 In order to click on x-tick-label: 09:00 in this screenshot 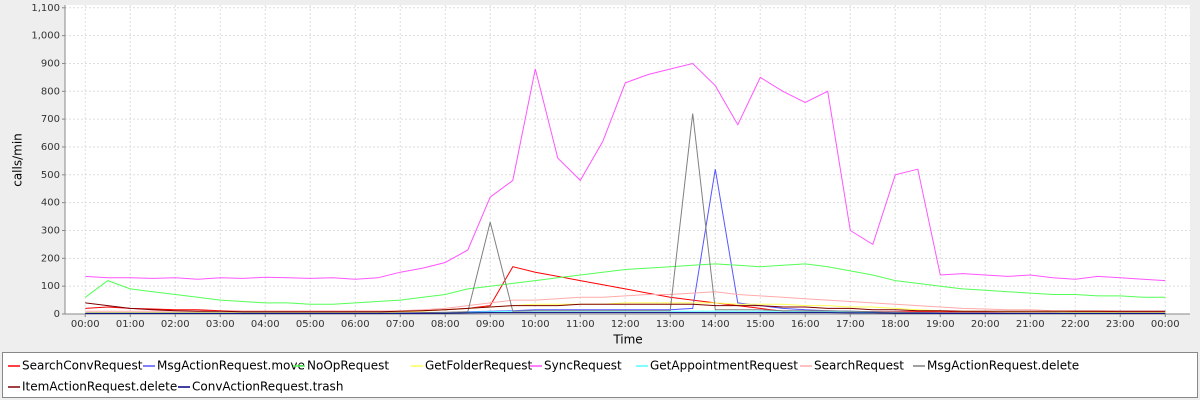, I will do `click(490, 324)`.